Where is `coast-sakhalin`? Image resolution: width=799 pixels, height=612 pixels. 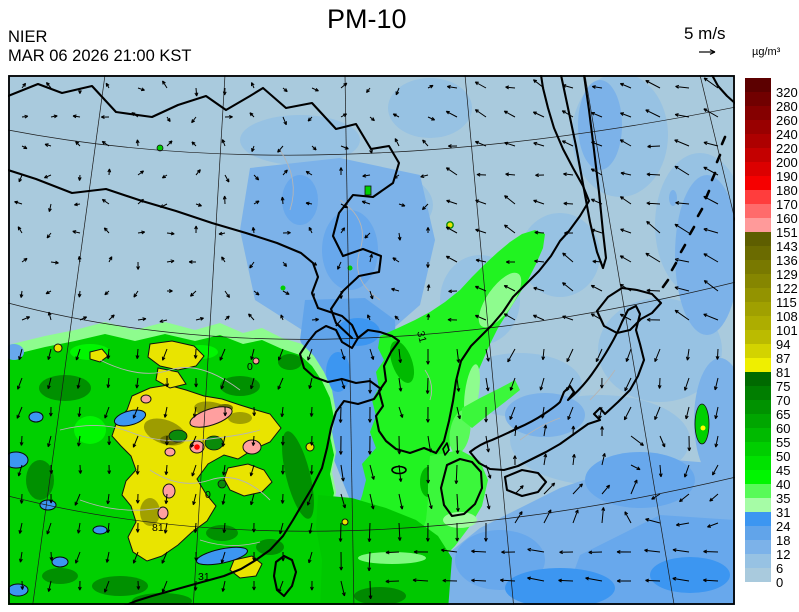 coast-sakhalin is located at coordinates (583, 172).